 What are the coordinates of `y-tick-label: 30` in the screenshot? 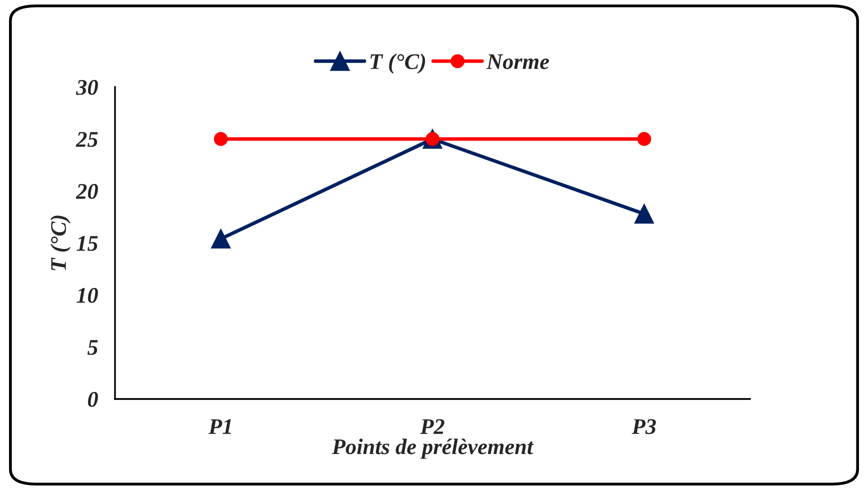 It's located at (87, 87).